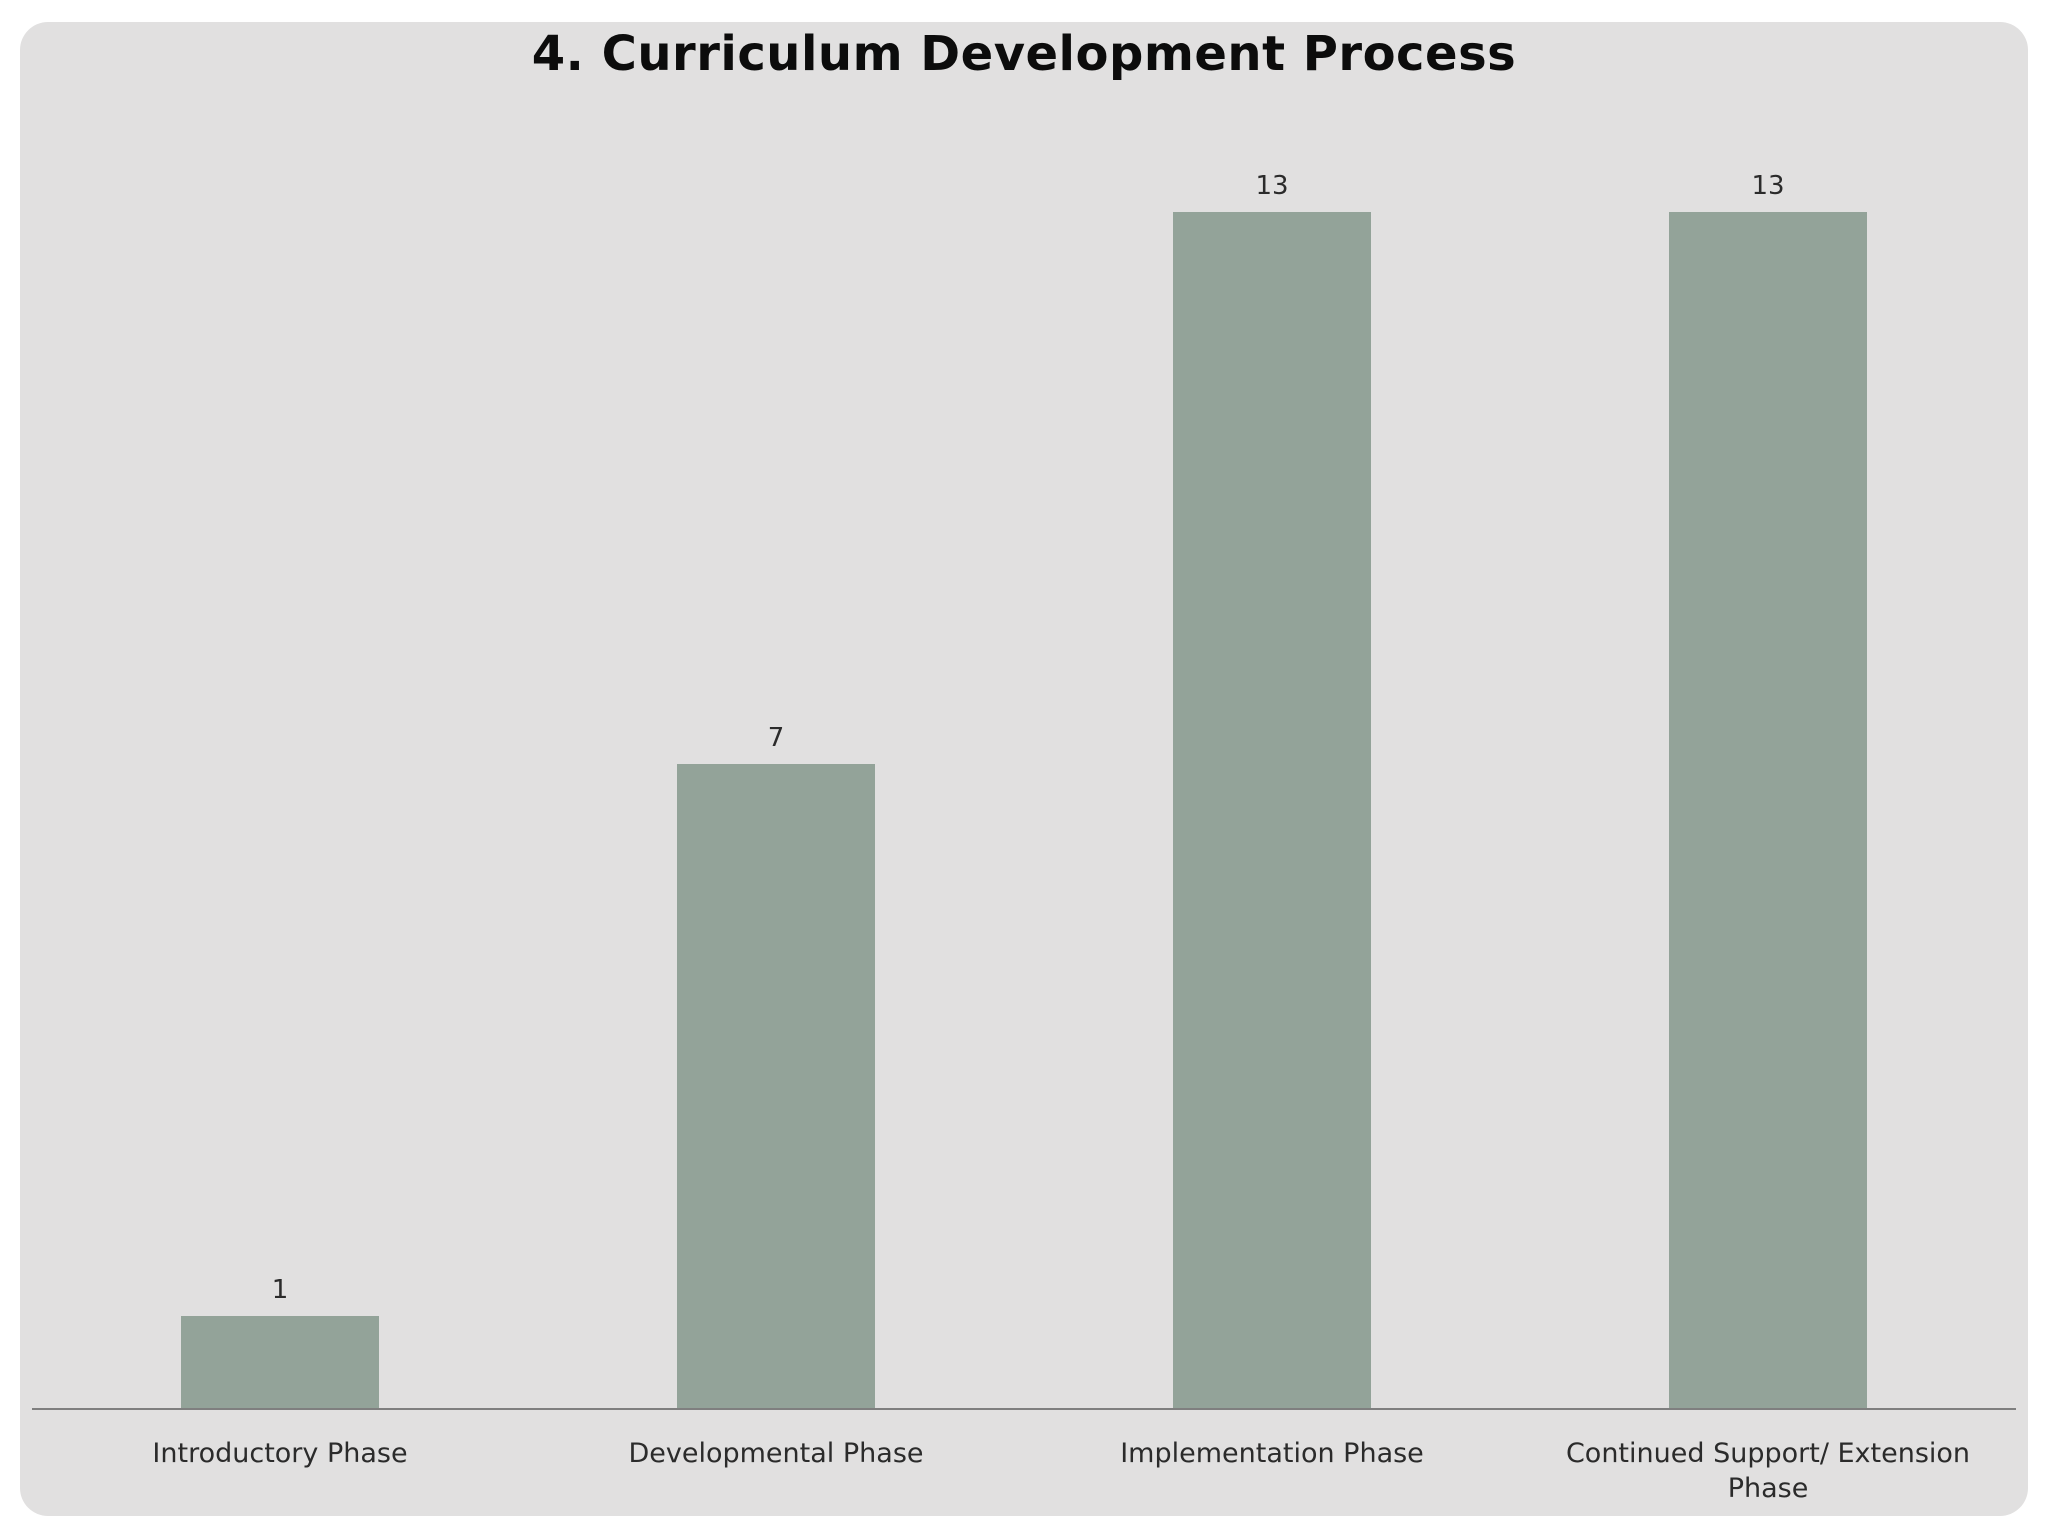  What do you see at coordinates (776, 738) in the screenshot?
I see `data-label-2: 7` at bounding box center [776, 738].